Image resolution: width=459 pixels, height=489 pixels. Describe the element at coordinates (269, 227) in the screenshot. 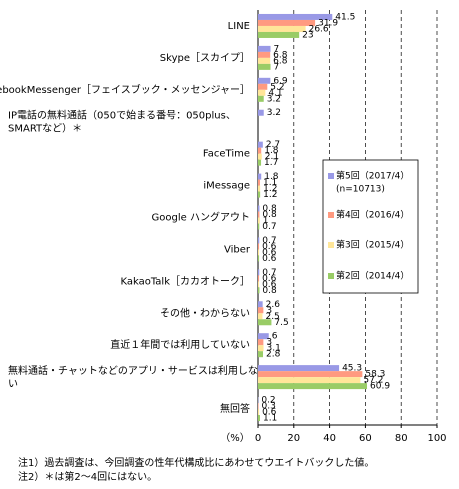

I see `value-label: 0.7` at that location.